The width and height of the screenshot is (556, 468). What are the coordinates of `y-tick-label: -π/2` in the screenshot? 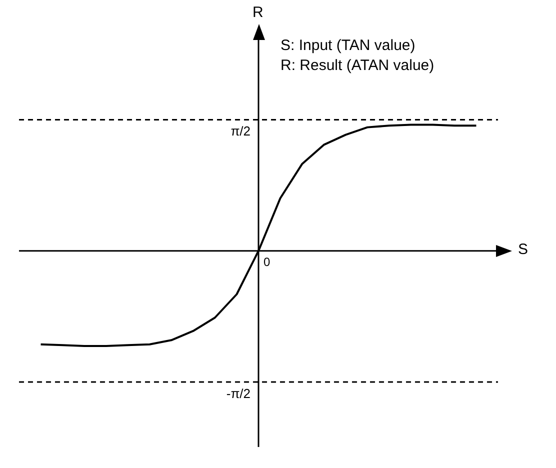 It's located at (238, 393).